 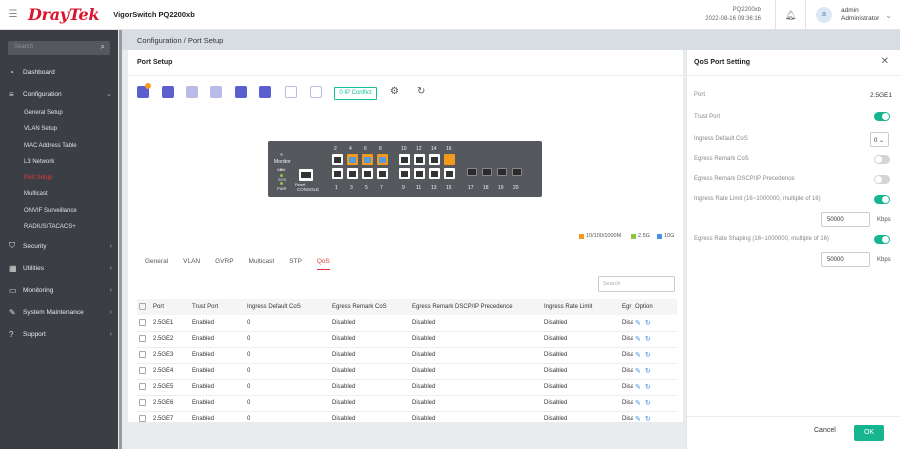 I want to click on clock-icon, so click(x=144, y=90).